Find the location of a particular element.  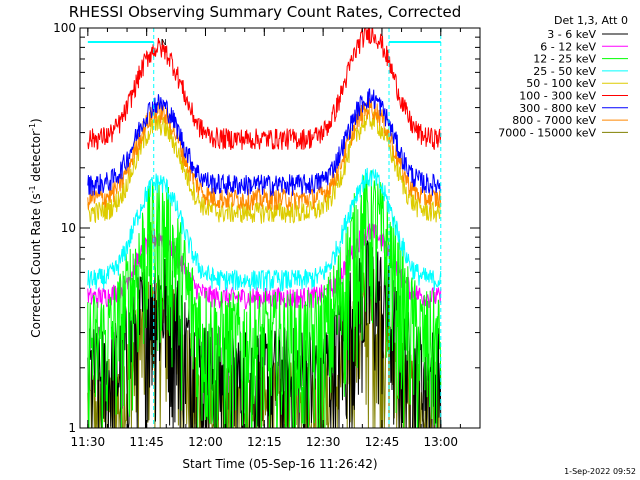

legend-entry: 100 - 300 keV is located at coordinates (557, 96).